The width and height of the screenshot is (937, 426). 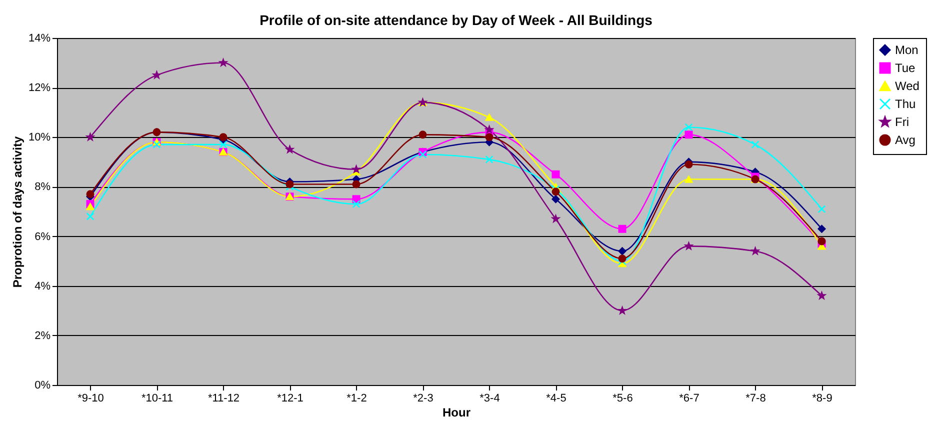 I want to click on legend-label: Avg, so click(x=905, y=140).